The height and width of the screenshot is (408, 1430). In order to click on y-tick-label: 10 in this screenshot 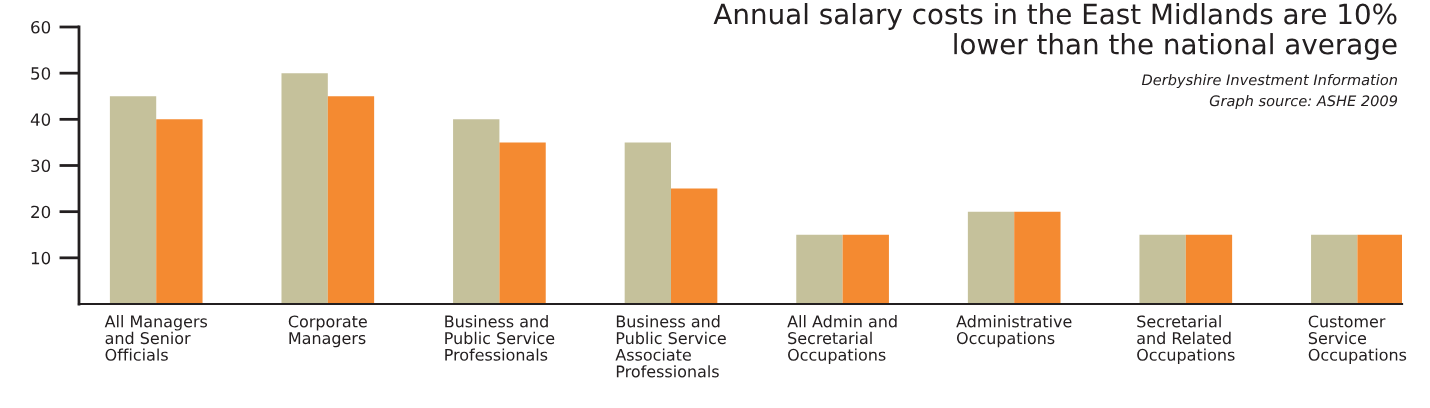, I will do `click(41, 258)`.